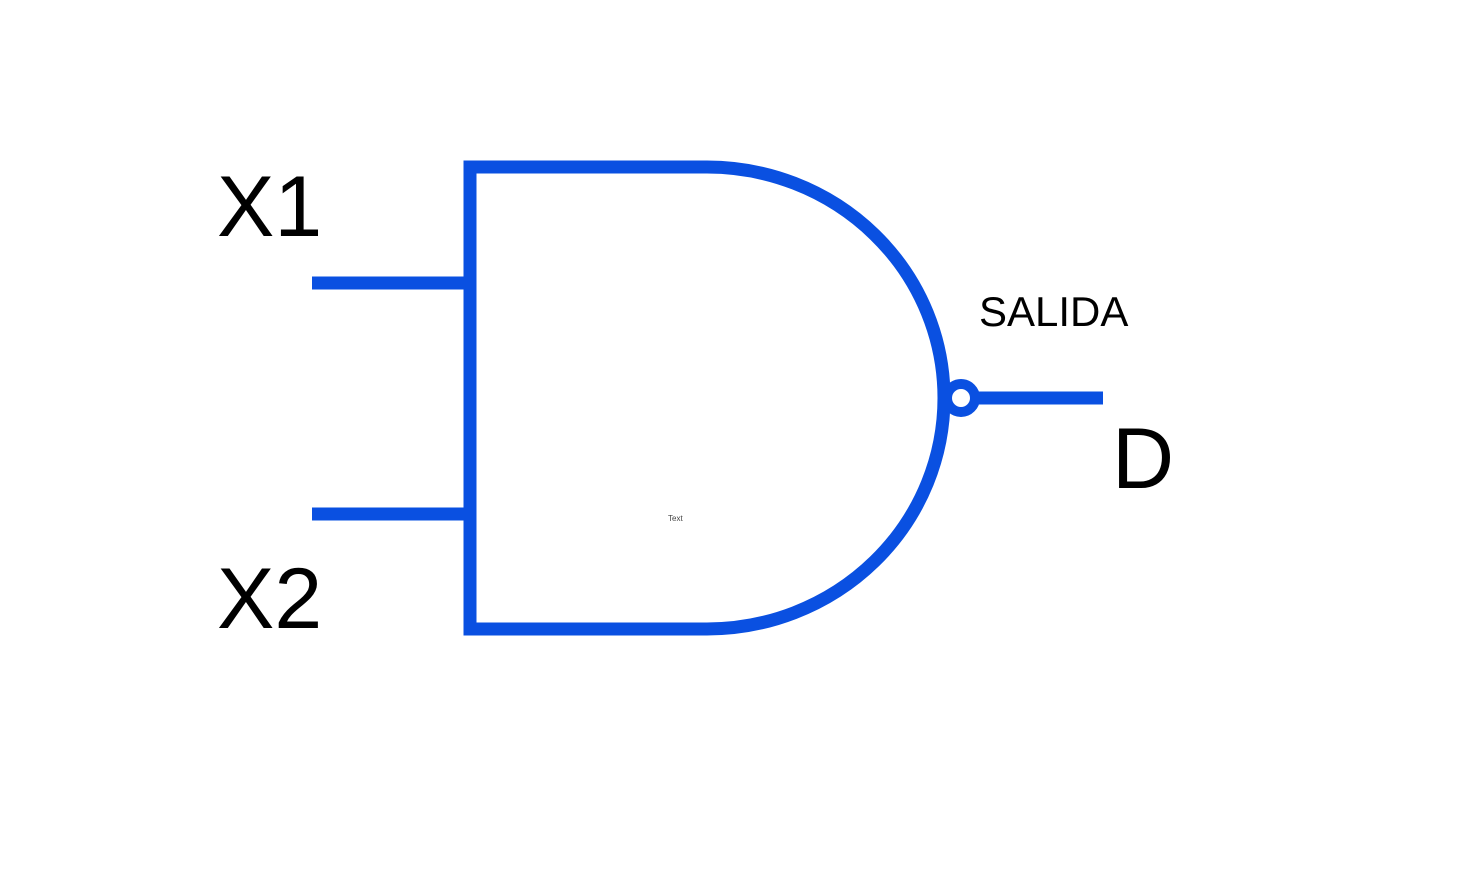 This screenshot has width=1464, height=876. What do you see at coordinates (1053, 311) in the screenshot?
I see `output-caption: SALIDA` at bounding box center [1053, 311].